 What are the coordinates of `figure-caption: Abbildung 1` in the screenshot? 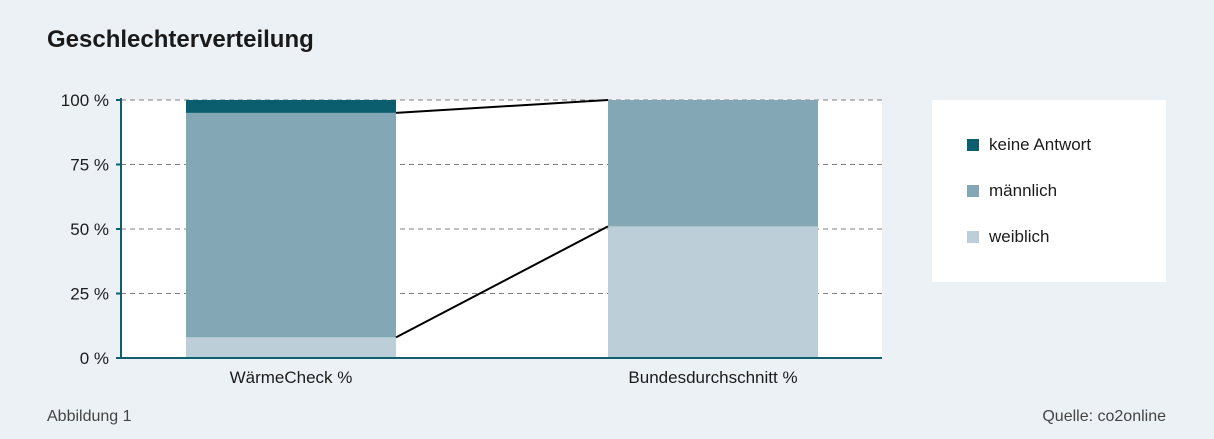 It's located at (89, 416).